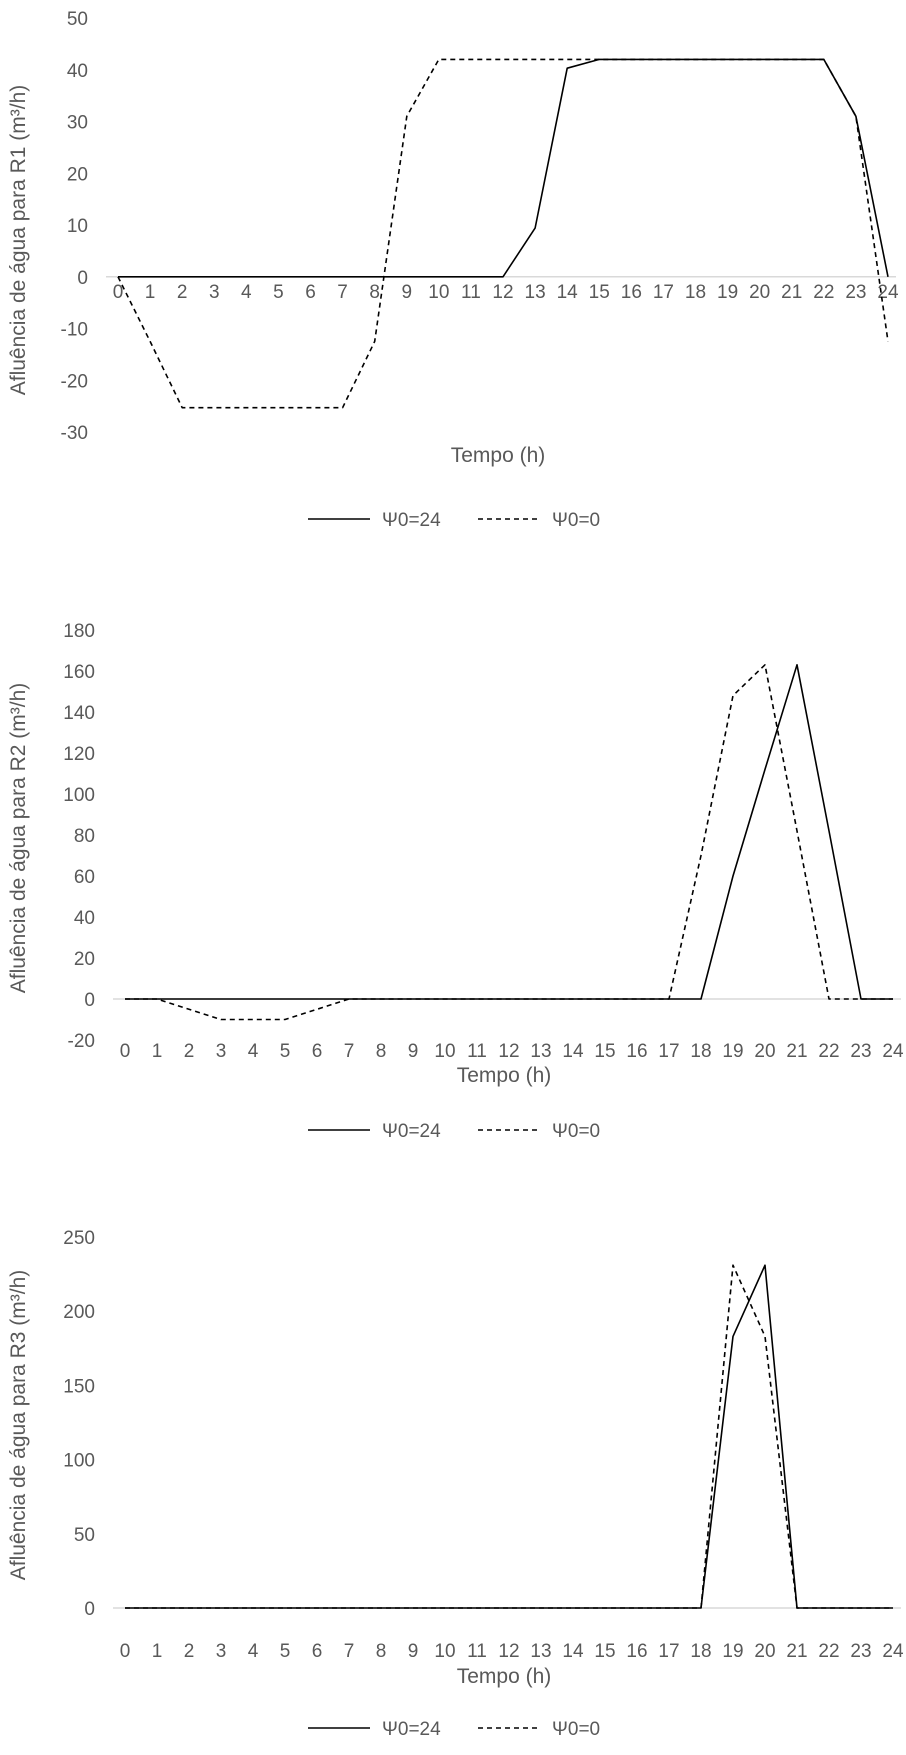 The width and height of the screenshot is (906, 1755). What do you see at coordinates (125, 1051) in the screenshot?
I see `x-tick-label: 0` at bounding box center [125, 1051].